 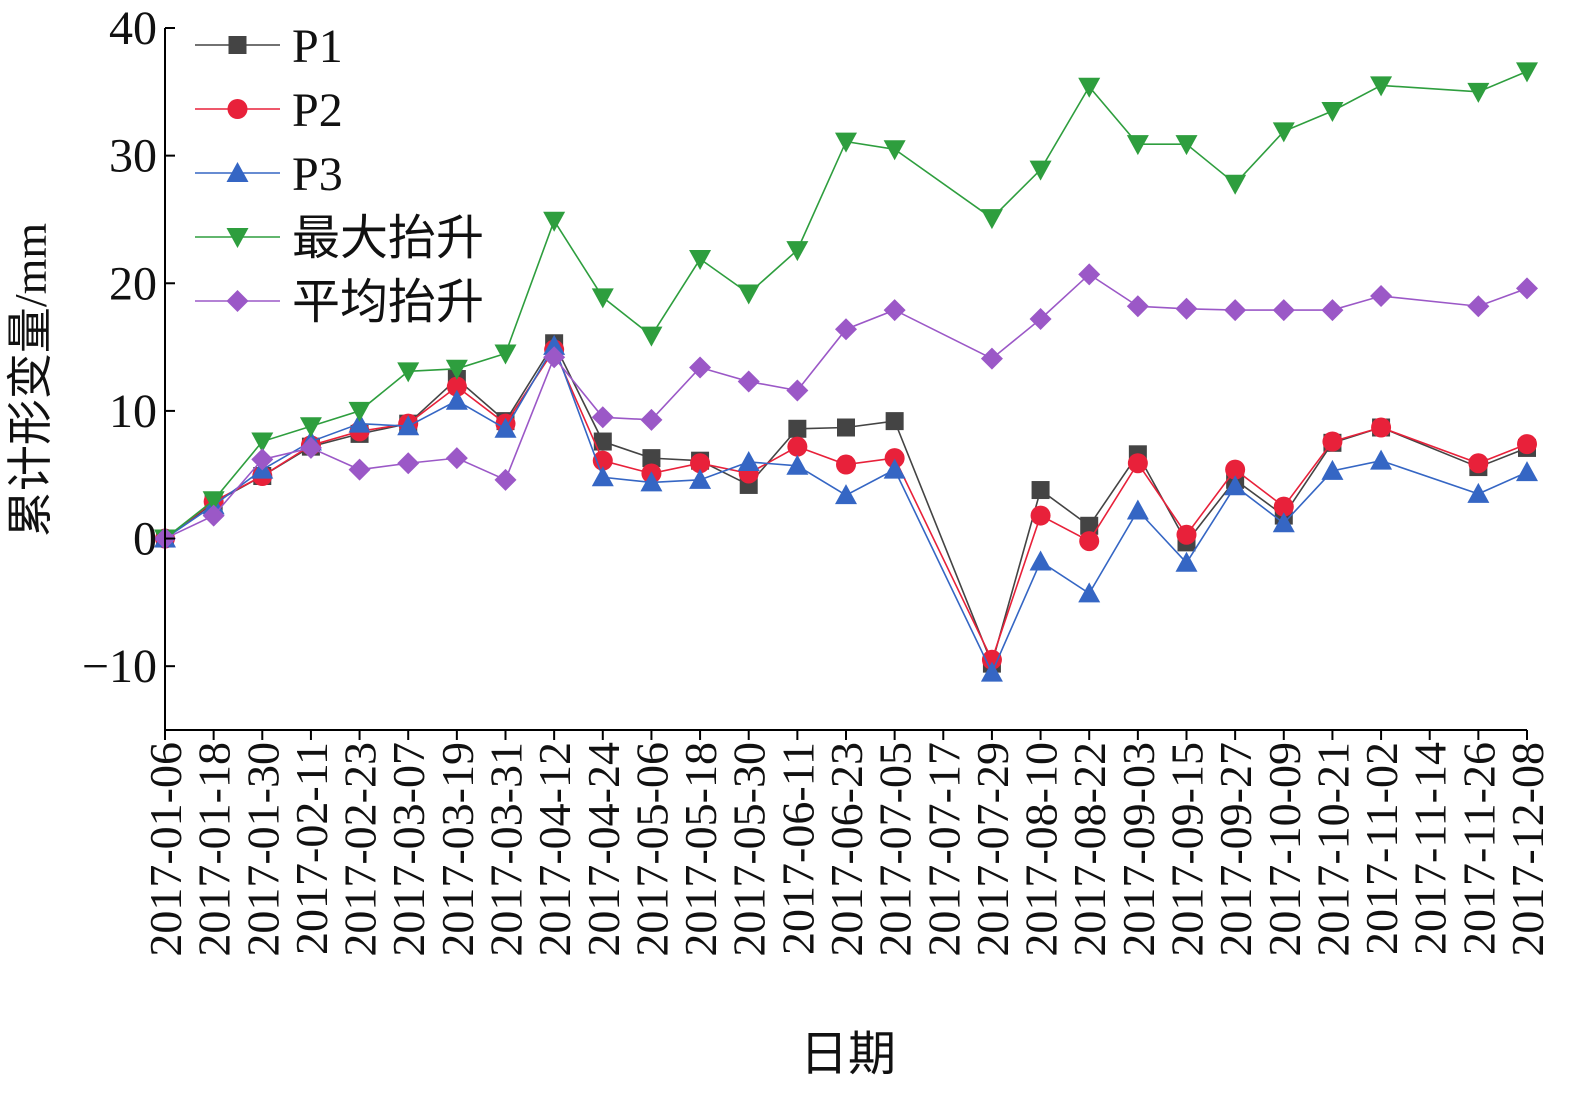 What do you see at coordinates (269, 46) in the screenshot?
I see `legend-entry: P1` at bounding box center [269, 46].